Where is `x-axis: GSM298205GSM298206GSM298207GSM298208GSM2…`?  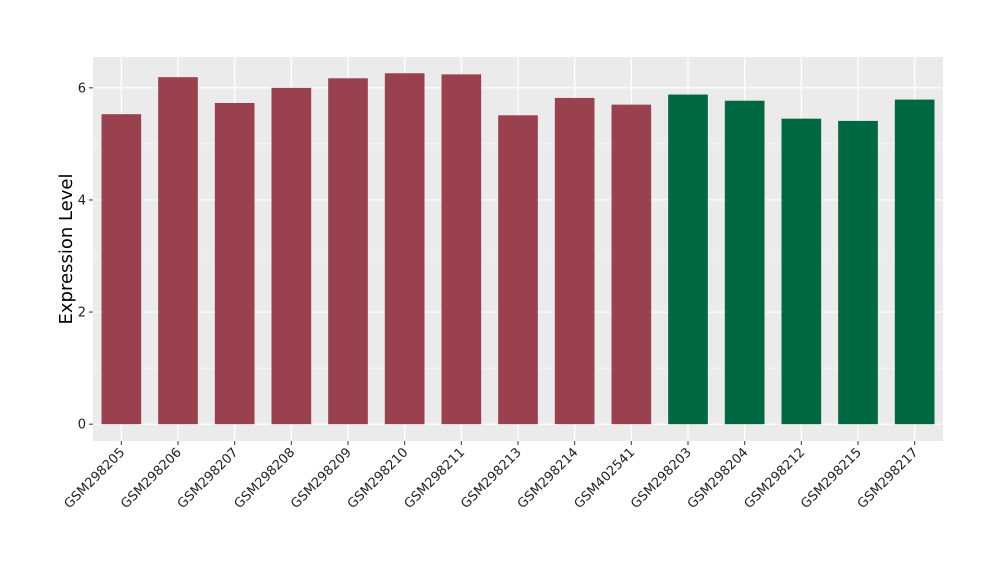 x-axis: GSM298205GSM298206GSM298207GSM298208GSM2… is located at coordinates (492, 476).